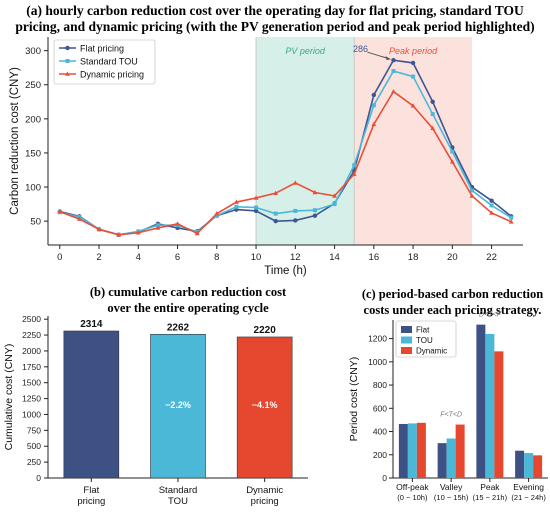 This screenshot has width=550, height=514. Describe the element at coordinates (264, 496) in the screenshot. I see `x-tick-label: Dynamic pricing` at that location.